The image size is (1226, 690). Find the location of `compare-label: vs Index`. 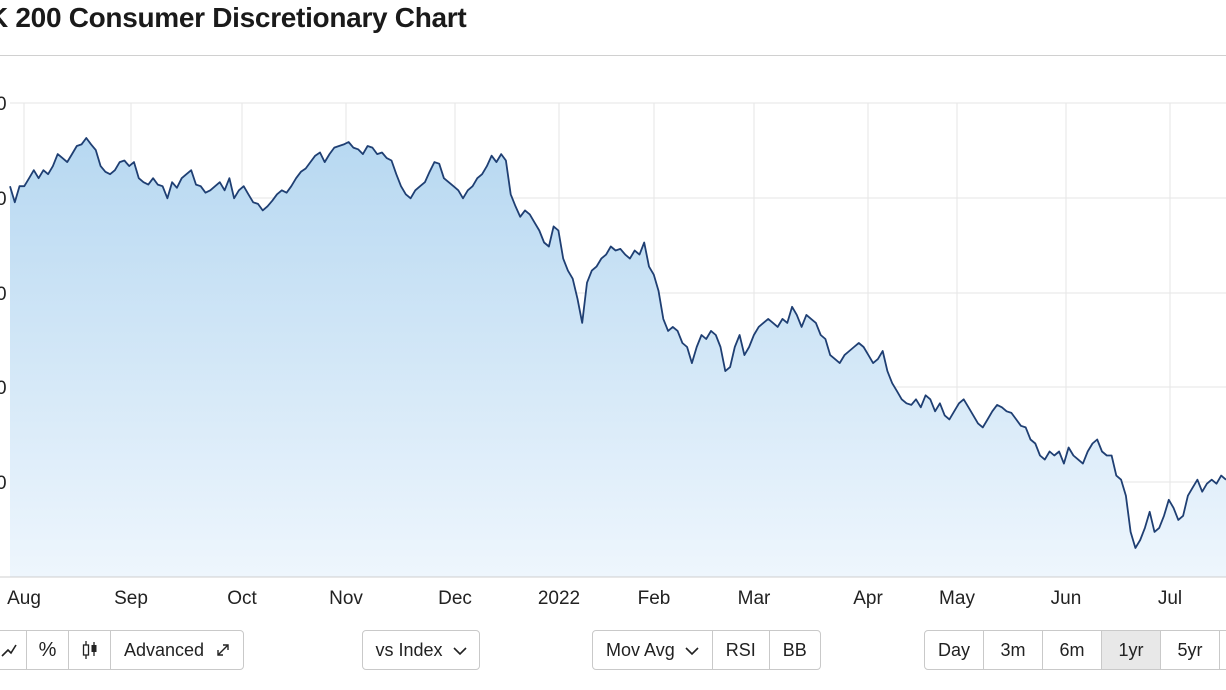

compare-label: vs Index is located at coordinates (409, 649).